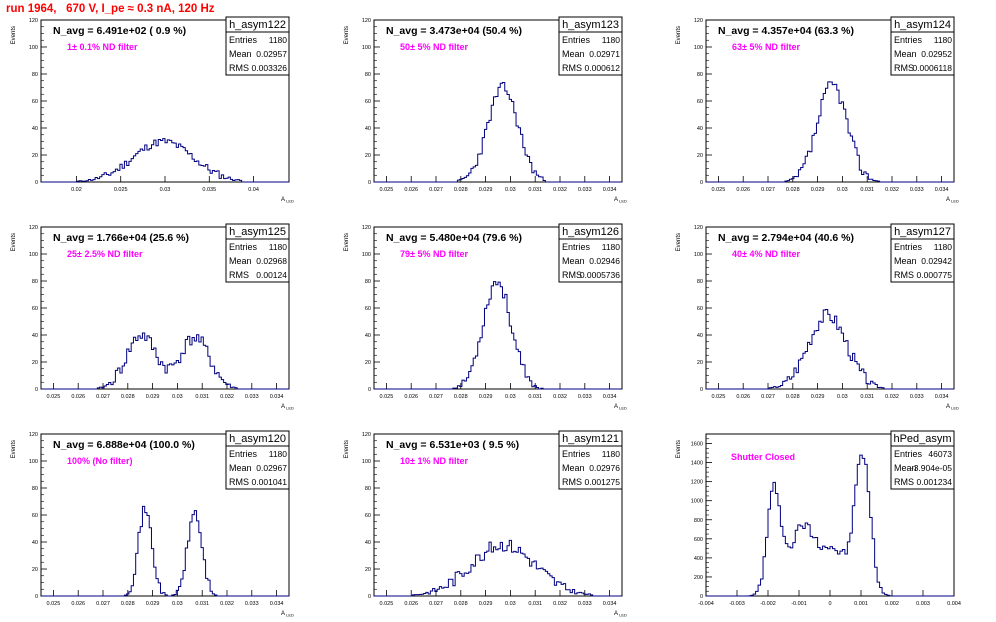 This screenshot has height=622, width=996. What do you see at coordinates (102, 47) in the screenshot?
I see `filter-note: 1± 0.1% ND filter` at bounding box center [102, 47].